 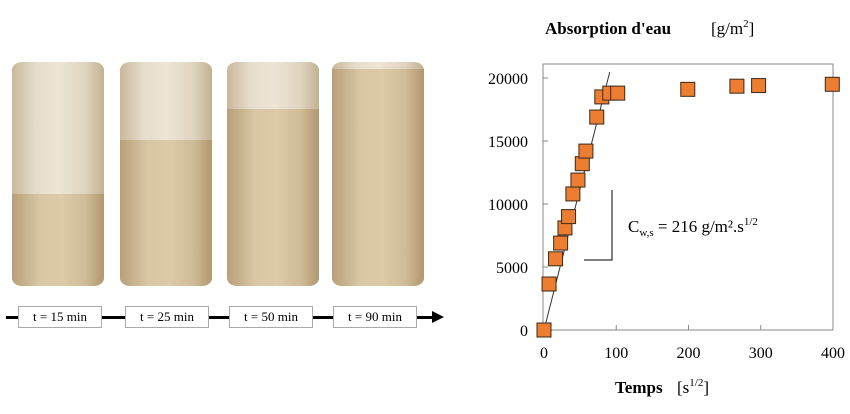 I want to click on arrow-icon, so click(x=438, y=317).